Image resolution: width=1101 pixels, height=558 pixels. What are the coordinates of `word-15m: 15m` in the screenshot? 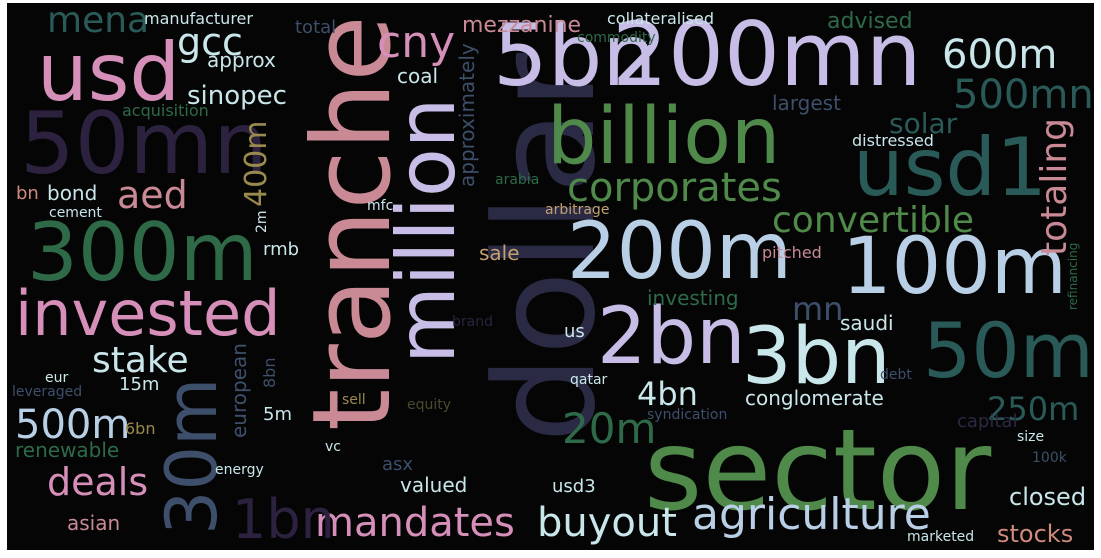 It's located at (139, 384).